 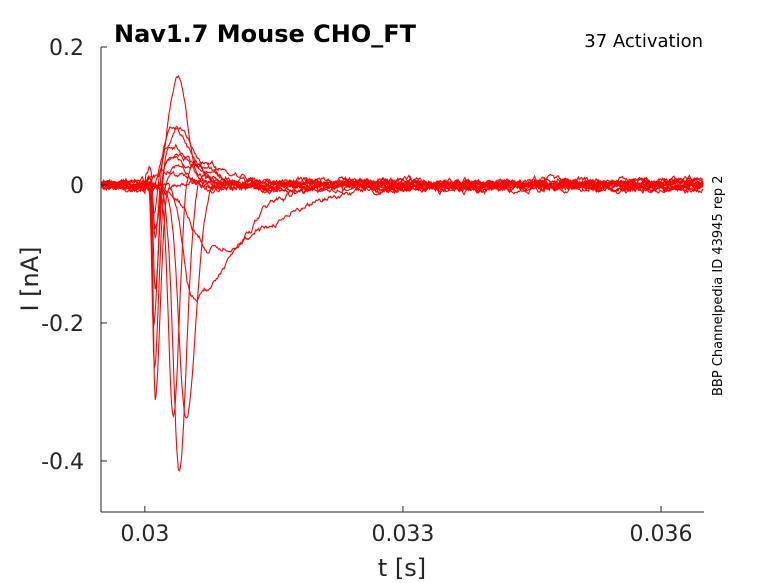 I want to click on side-note: BBP Channelpedia ID 43945 rep 2, so click(x=718, y=285).